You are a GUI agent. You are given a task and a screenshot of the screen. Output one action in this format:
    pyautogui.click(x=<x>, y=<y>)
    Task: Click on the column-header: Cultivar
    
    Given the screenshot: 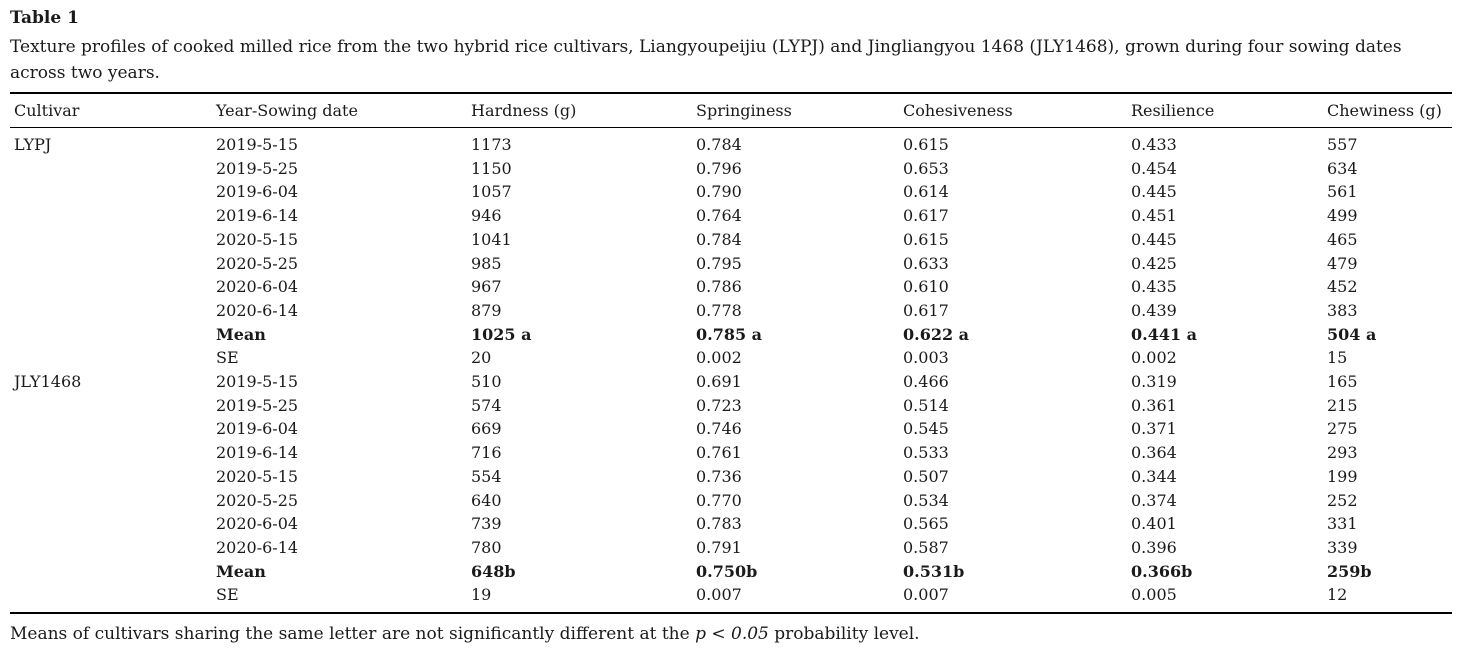 What is the action you would take?
    pyautogui.click(x=111, y=110)
    